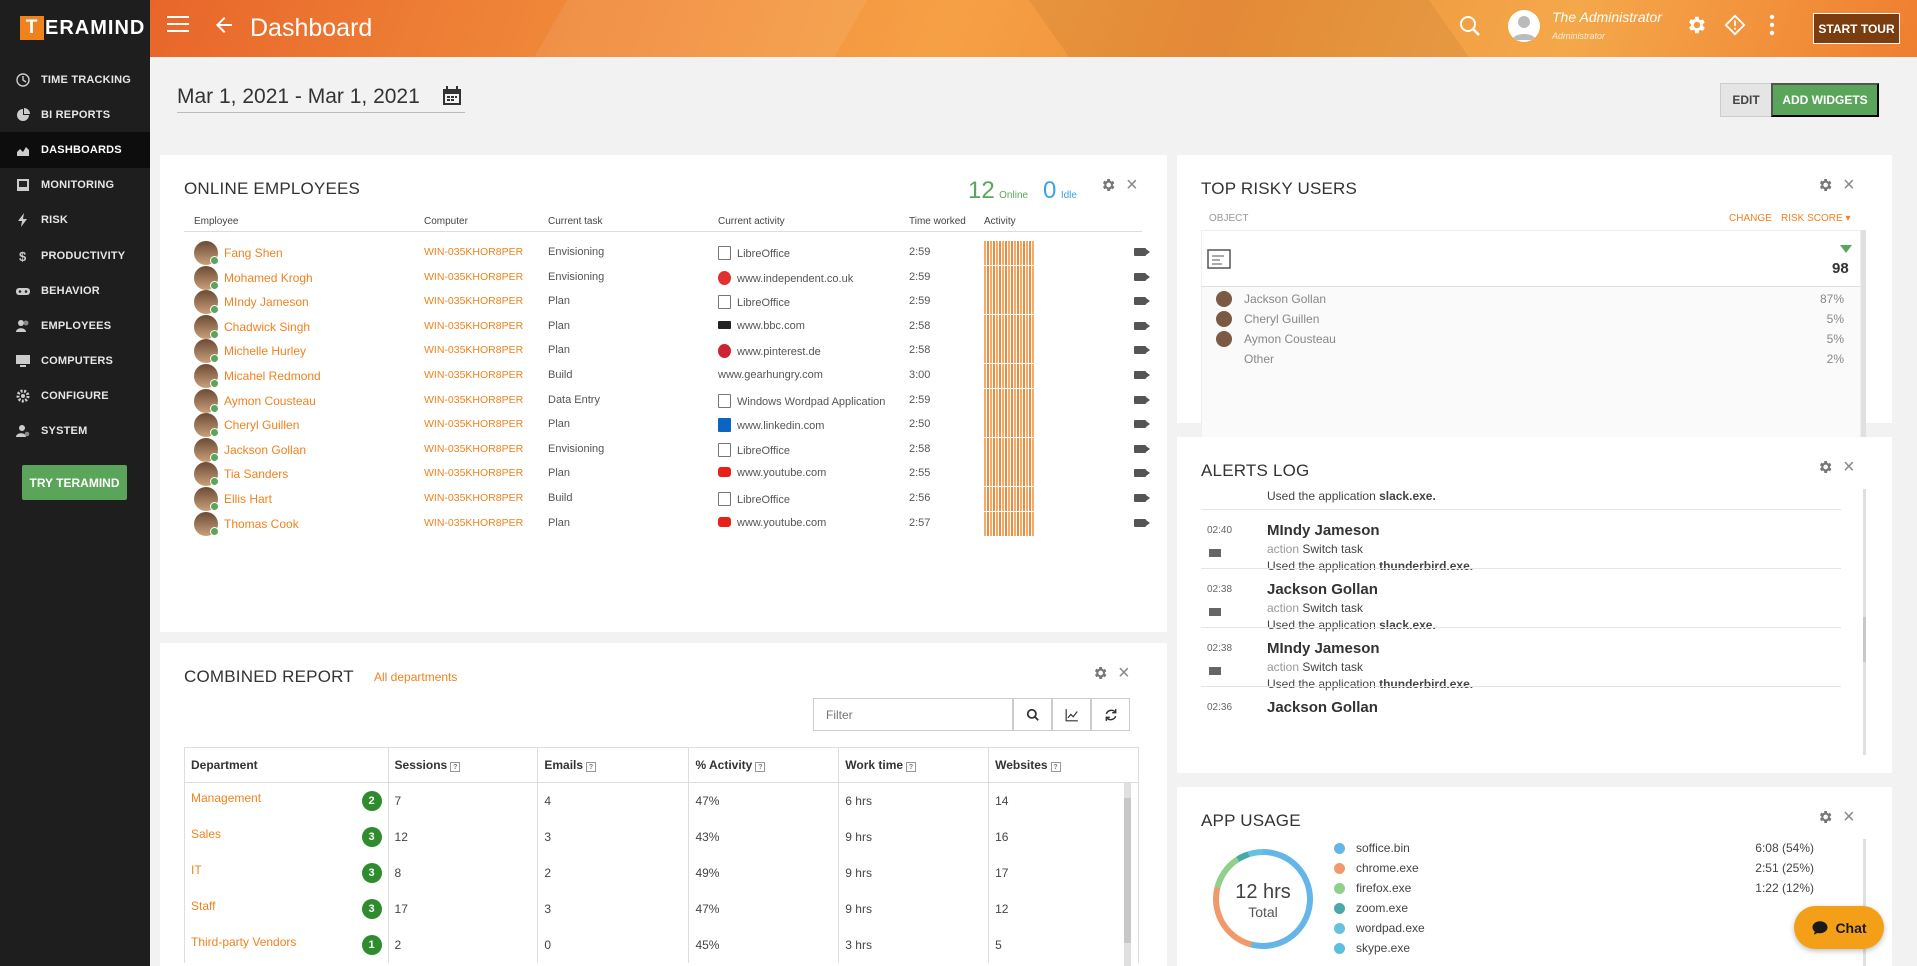 Image resolution: width=1917 pixels, height=966 pixels. What do you see at coordinates (1531, 359) in the screenshot?
I see `list-item: Other 2%` at bounding box center [1531, 359].